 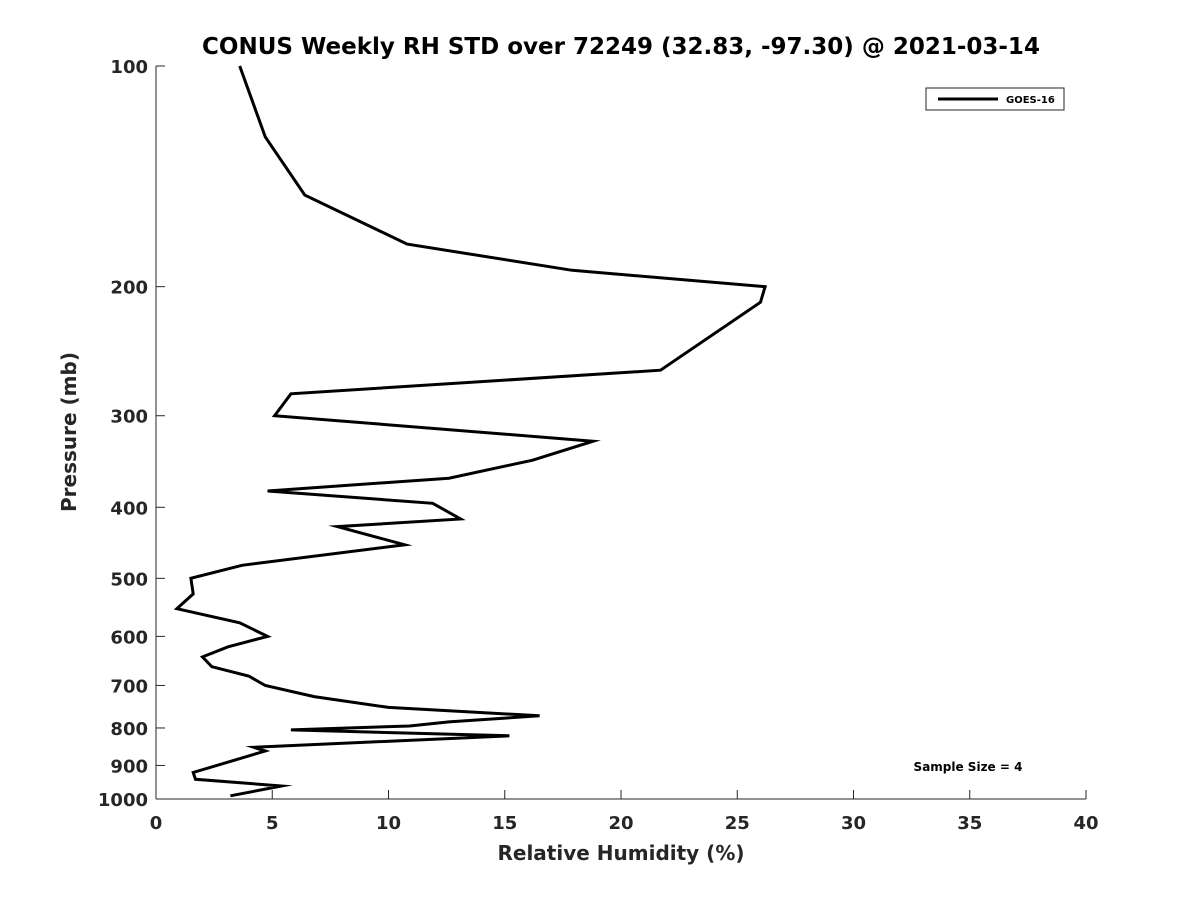 What do you see at coordinates (1030, 100) in the screenshot?
I see `legend-label: GOES-16` at bounding box center [1030, 100].